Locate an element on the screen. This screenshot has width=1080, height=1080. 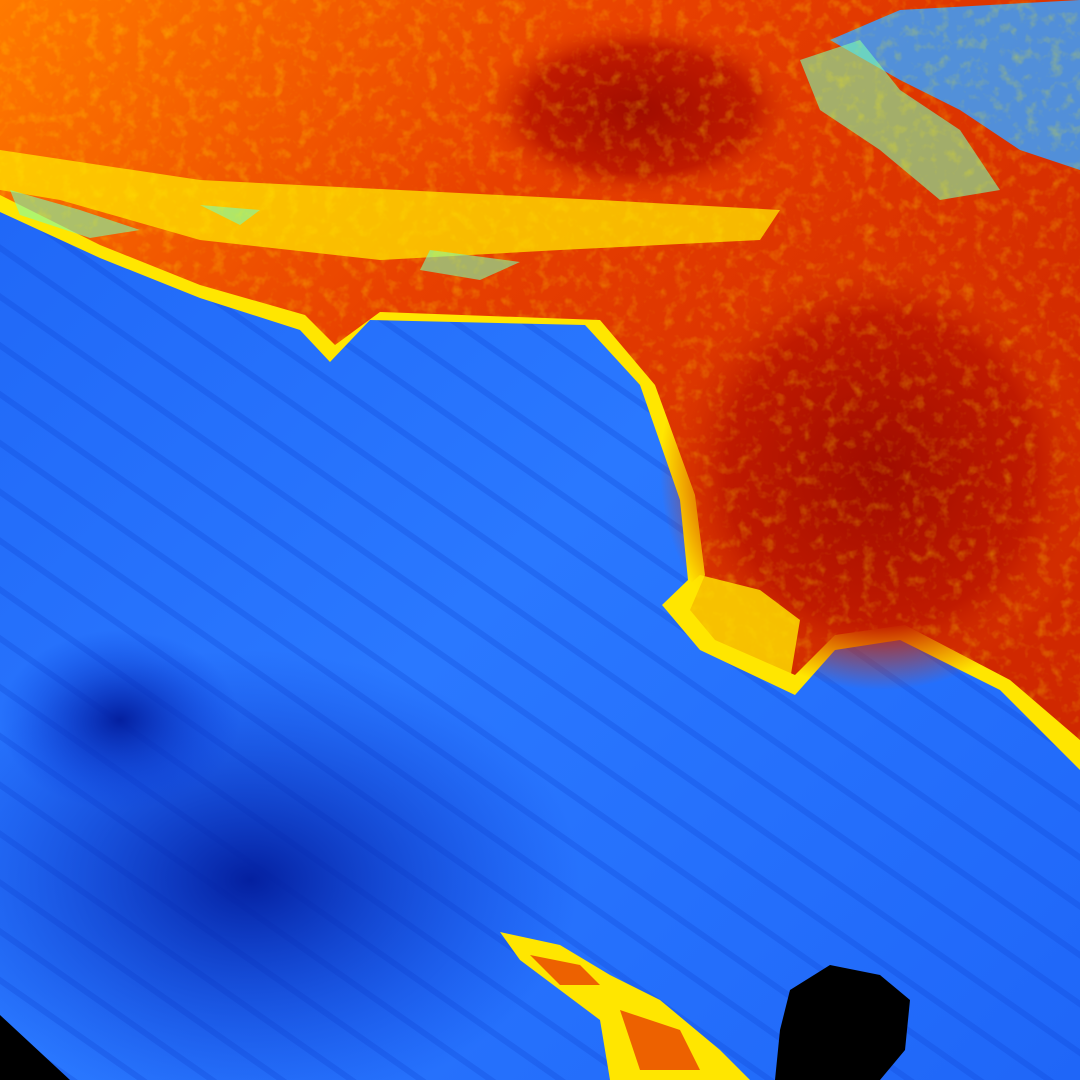
peninsula is located at coordinates (736, 627).